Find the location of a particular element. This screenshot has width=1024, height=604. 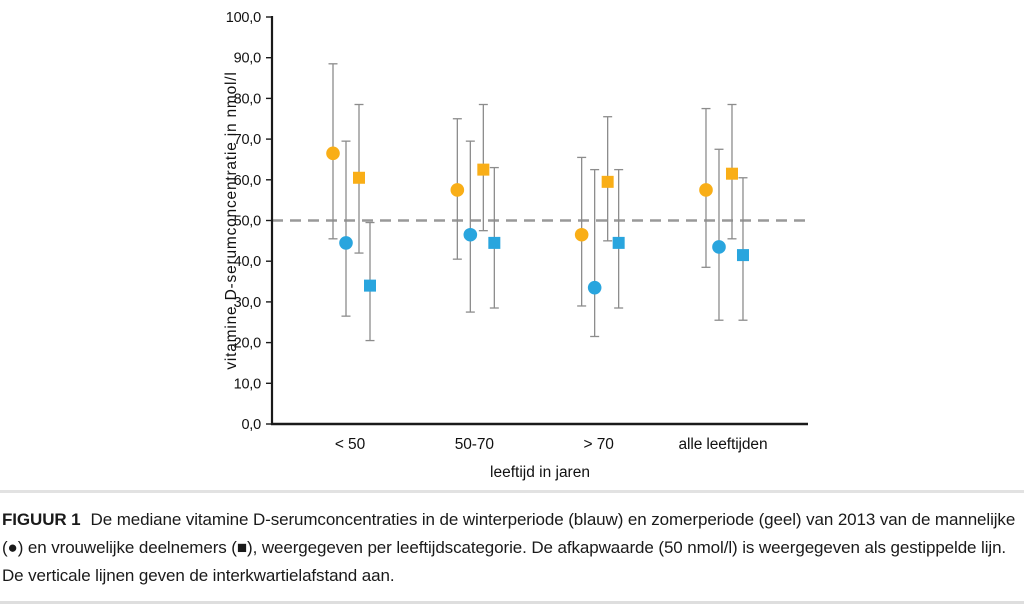

marker-winter-mannelijk-cat1 is located at coordinates (470, 234).